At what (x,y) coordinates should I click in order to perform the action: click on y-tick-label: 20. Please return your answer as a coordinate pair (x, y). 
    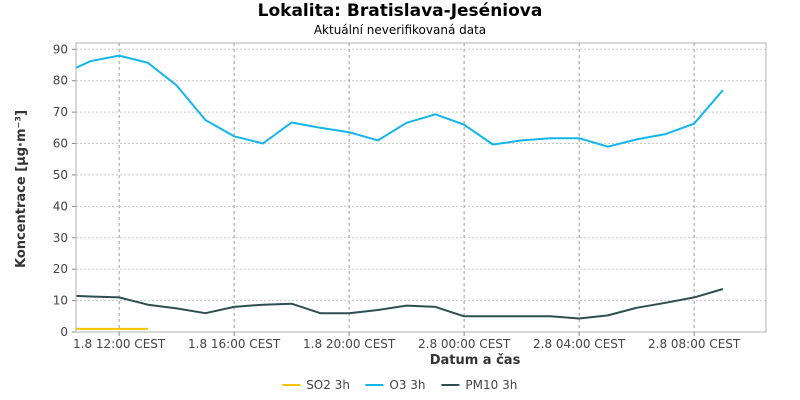
    Looking at the image, I should click on (60, 269).